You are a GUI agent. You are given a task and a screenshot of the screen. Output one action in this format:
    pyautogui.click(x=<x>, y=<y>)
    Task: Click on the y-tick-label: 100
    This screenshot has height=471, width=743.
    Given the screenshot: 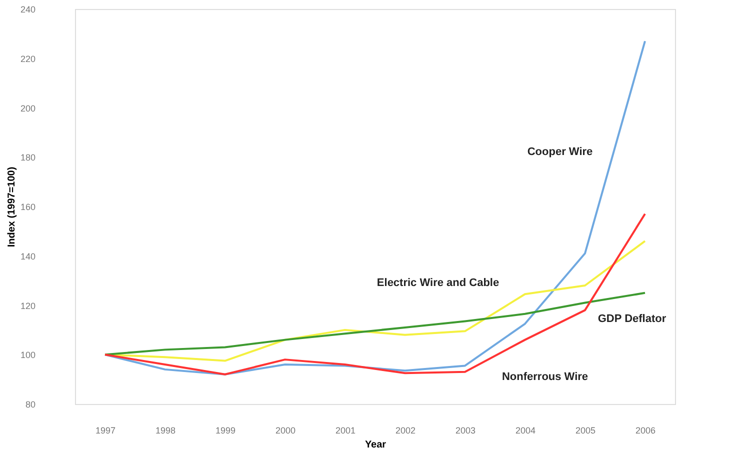 What is the action you would take?
    pyautogui.click(x=28, y=355)
    